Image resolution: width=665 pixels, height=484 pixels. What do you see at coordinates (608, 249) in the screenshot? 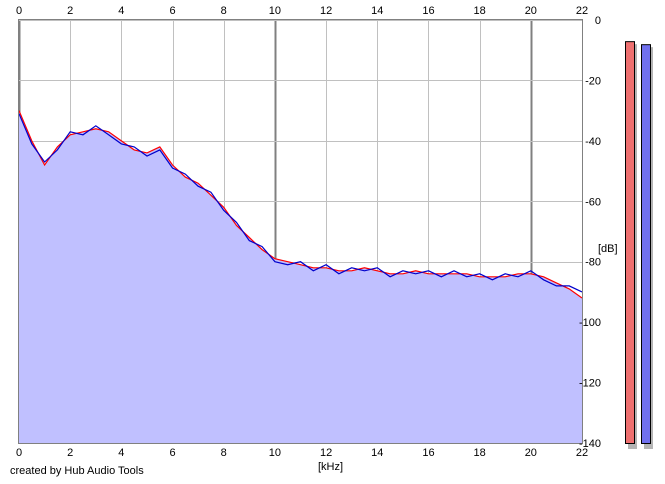
I see `y-axis-label: [dB]` at bounding box center [608, 249].